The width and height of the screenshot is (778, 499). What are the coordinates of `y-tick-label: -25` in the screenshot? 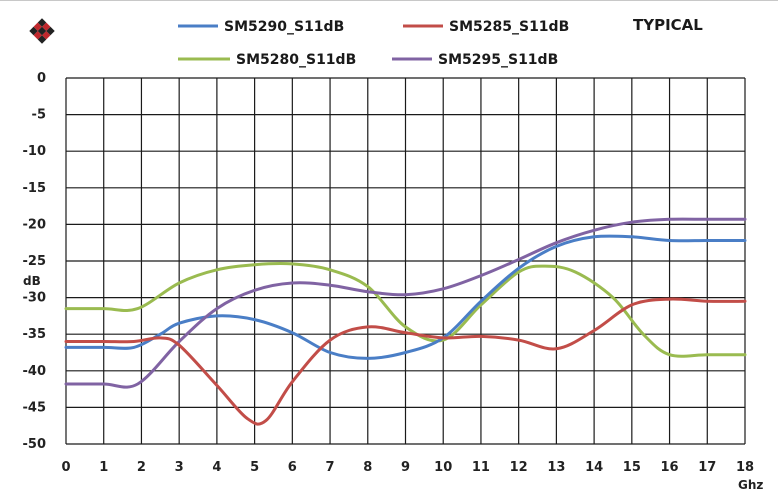 It's located at (35, 261).